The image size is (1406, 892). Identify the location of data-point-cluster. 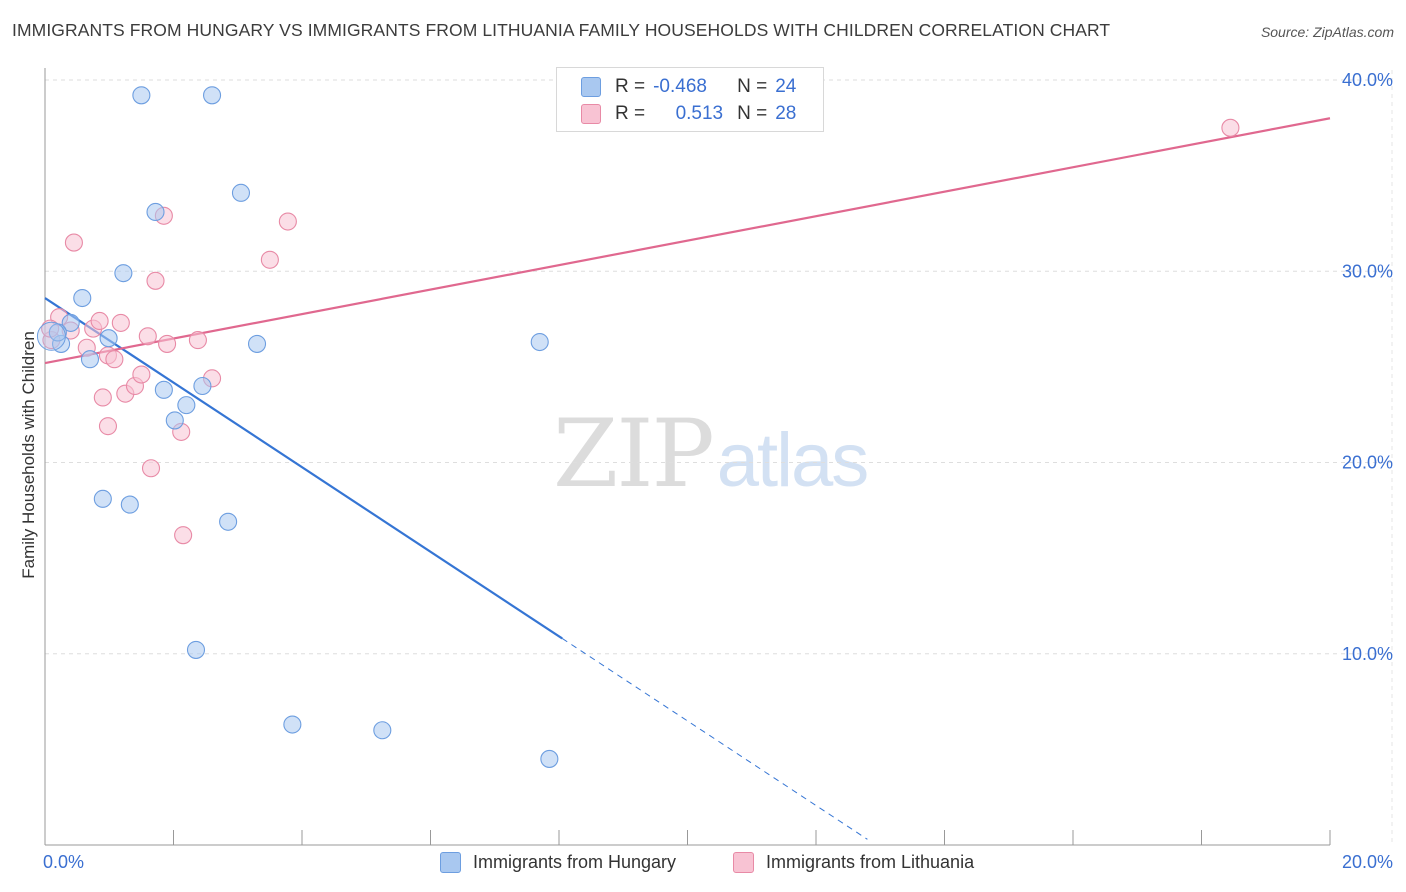
(51, 336).